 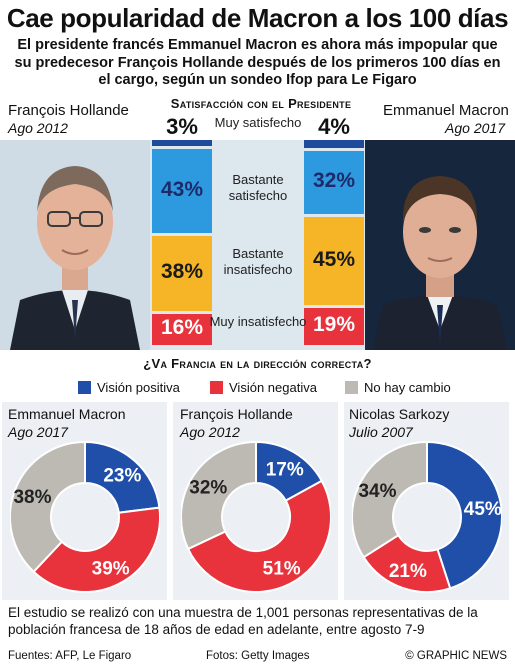 I want to click on satisfaction-chart-title: Satisfacción con el Presidente, so click(x=261, y=103).